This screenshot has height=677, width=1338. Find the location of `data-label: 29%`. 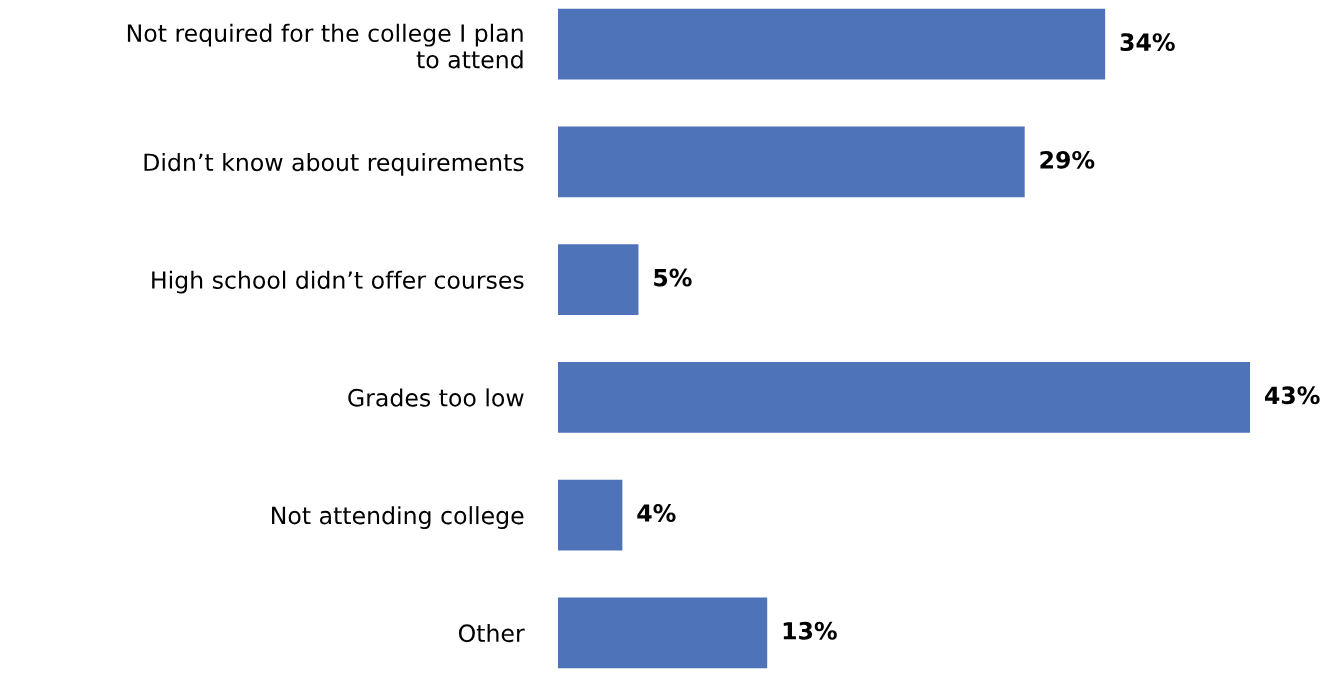

data-label: 29% is located at coordinates (1067, 159).